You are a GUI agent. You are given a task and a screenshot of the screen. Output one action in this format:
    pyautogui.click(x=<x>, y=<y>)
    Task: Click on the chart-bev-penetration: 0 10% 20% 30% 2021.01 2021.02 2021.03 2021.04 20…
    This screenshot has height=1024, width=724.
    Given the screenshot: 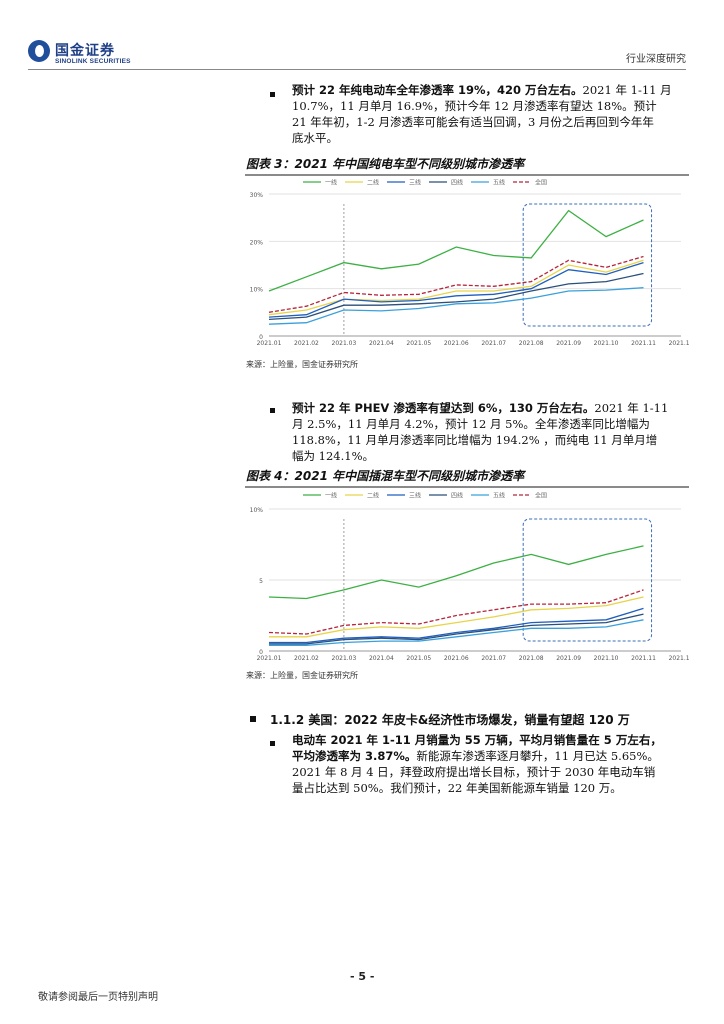 What is the action you would take?
    pyautogui.click(x=469, y=263)
    